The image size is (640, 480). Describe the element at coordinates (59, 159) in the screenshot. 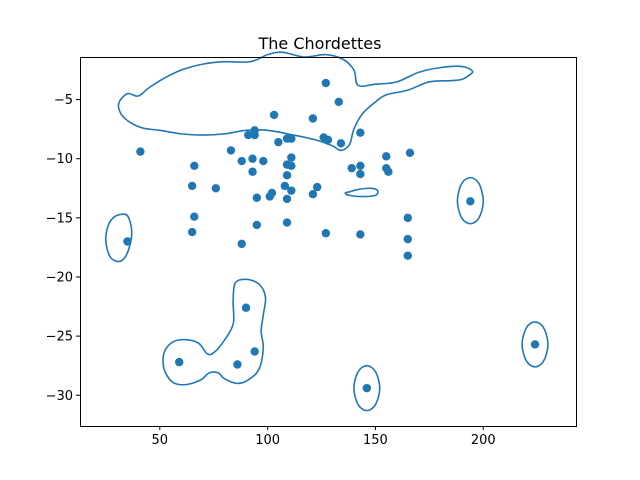

I see `y-tick-label: −10` at that location.